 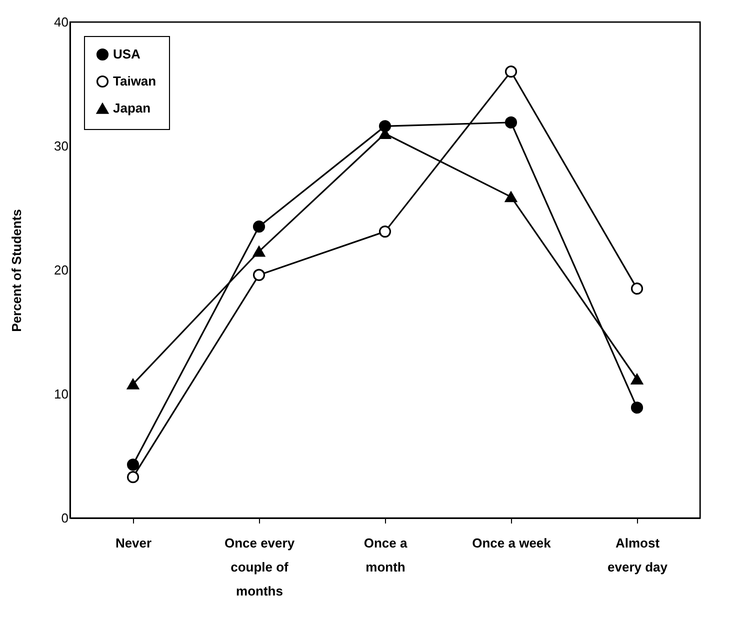 I want to click on y-tick-label: 10, so click(x=61, y=394).